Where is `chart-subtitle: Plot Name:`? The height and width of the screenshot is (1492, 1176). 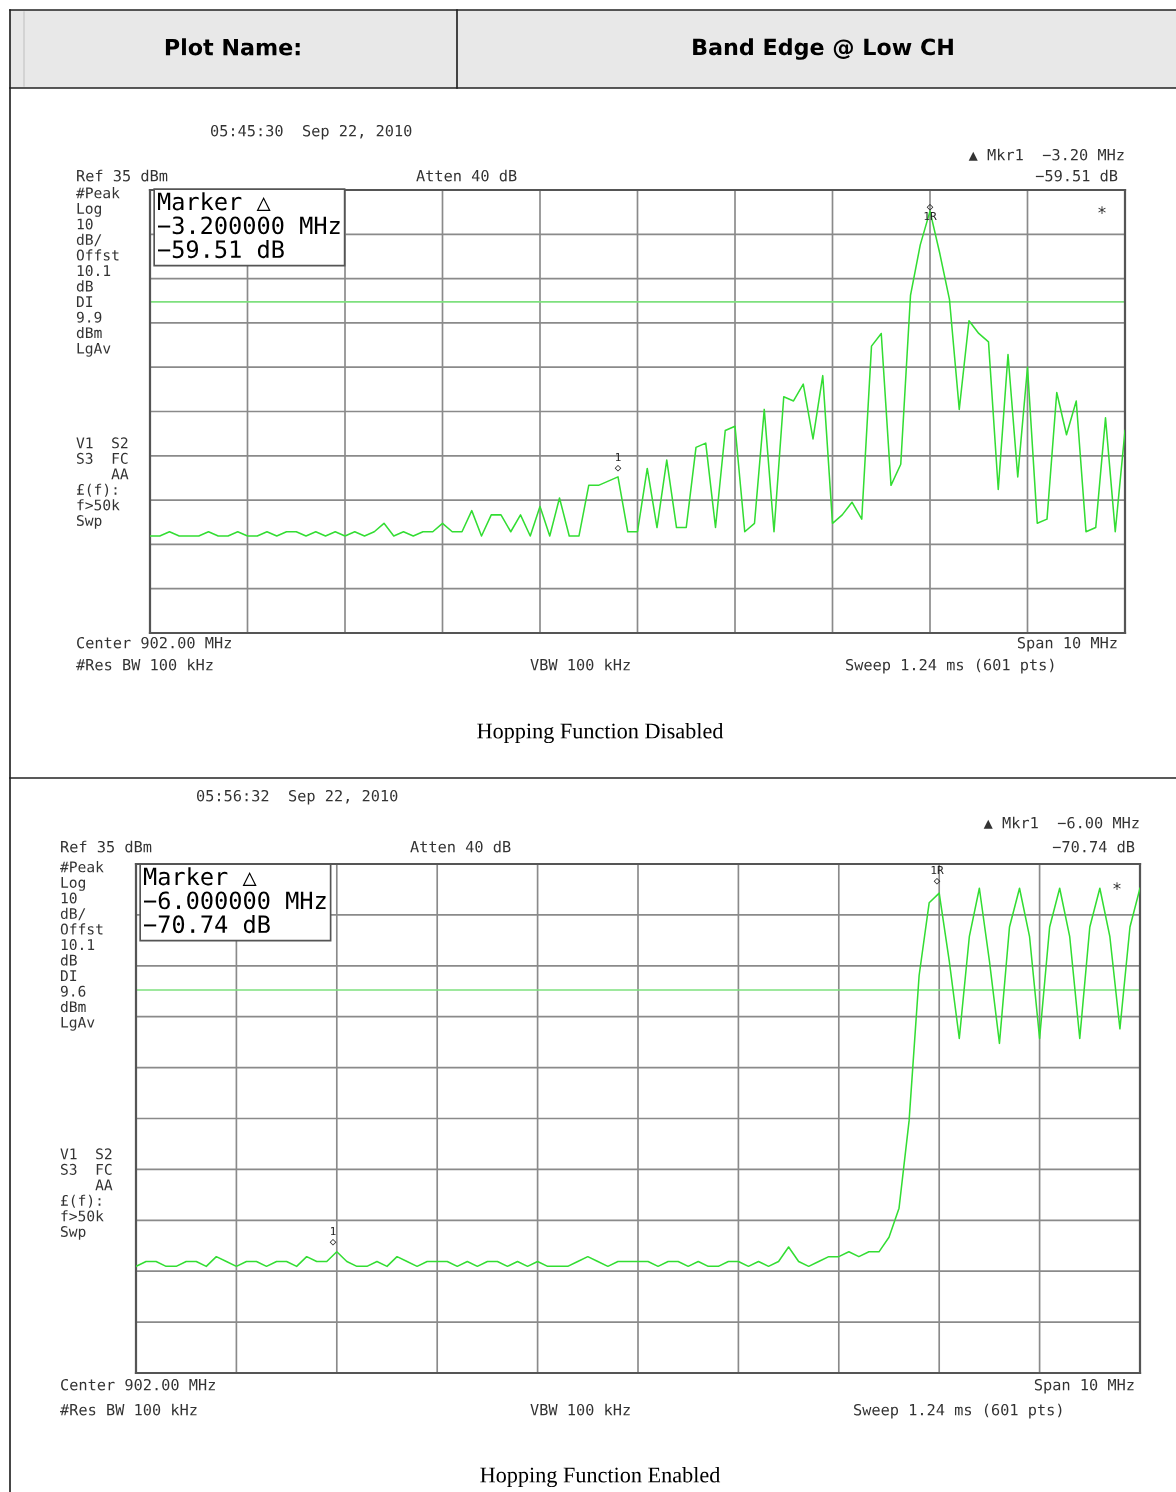 chart-subtitle: Plot Name: is located at coordinates (232, 47).